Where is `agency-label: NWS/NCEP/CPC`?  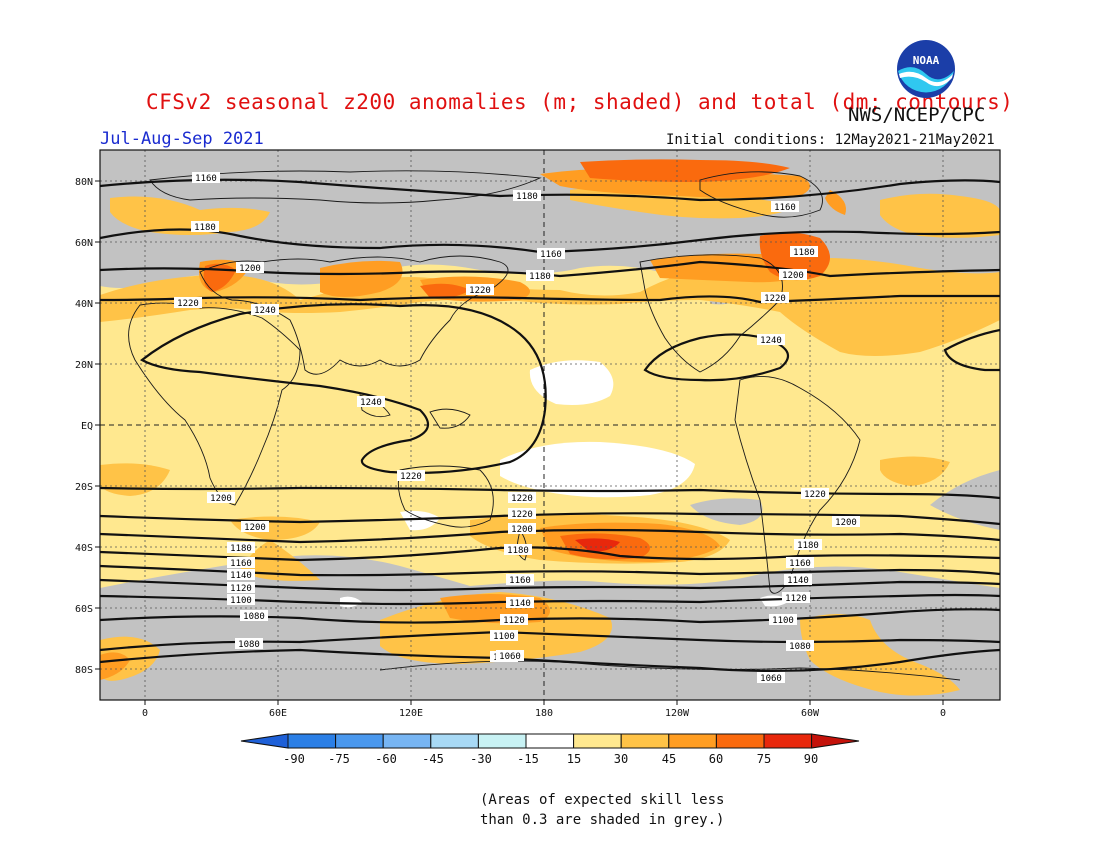
agency-label: NWS/NCEP/CPC is located at coordinates (917, 115).